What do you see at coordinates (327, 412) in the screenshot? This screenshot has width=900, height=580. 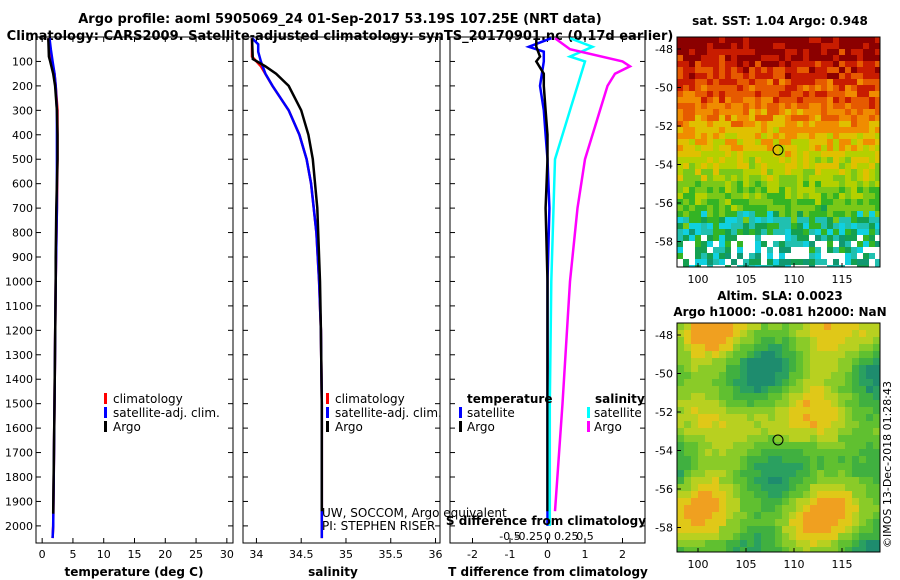 I see `sal-legend-swatch-satellite` at bounding box center [327, 412].